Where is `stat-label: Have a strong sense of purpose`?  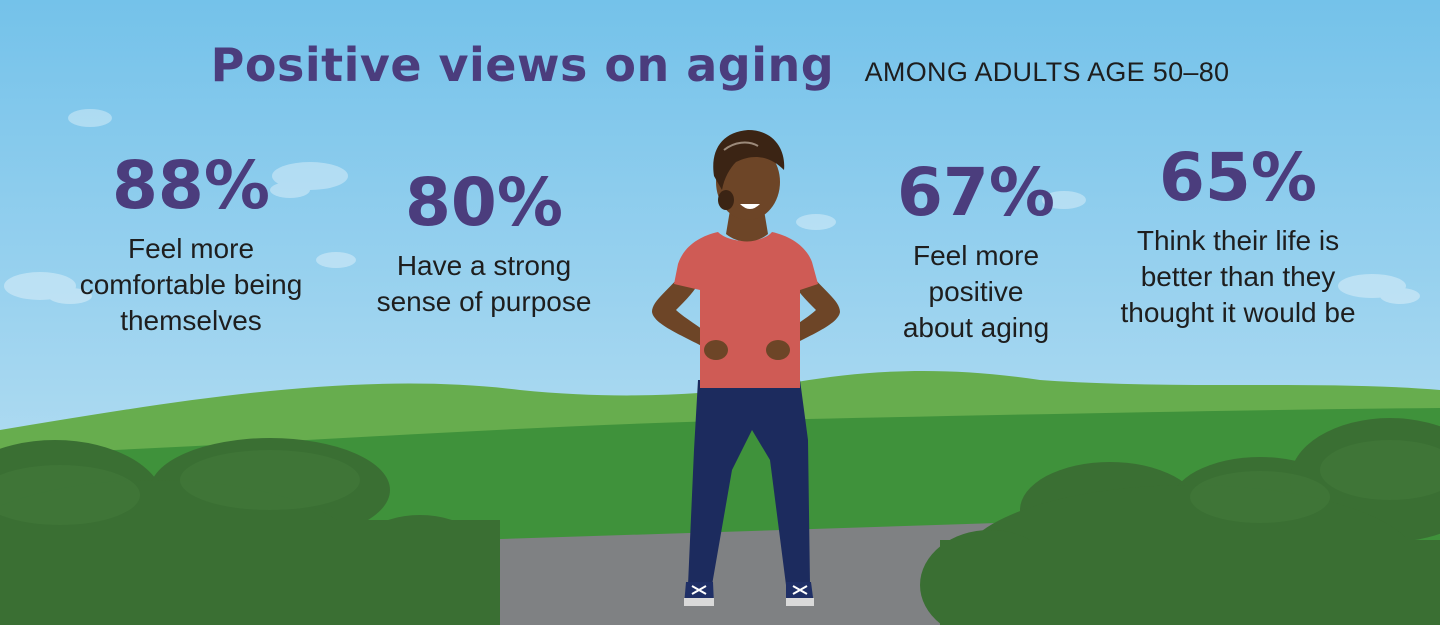 stat-label: Have a strong sense of purpose is located at coordinates (484, 283).